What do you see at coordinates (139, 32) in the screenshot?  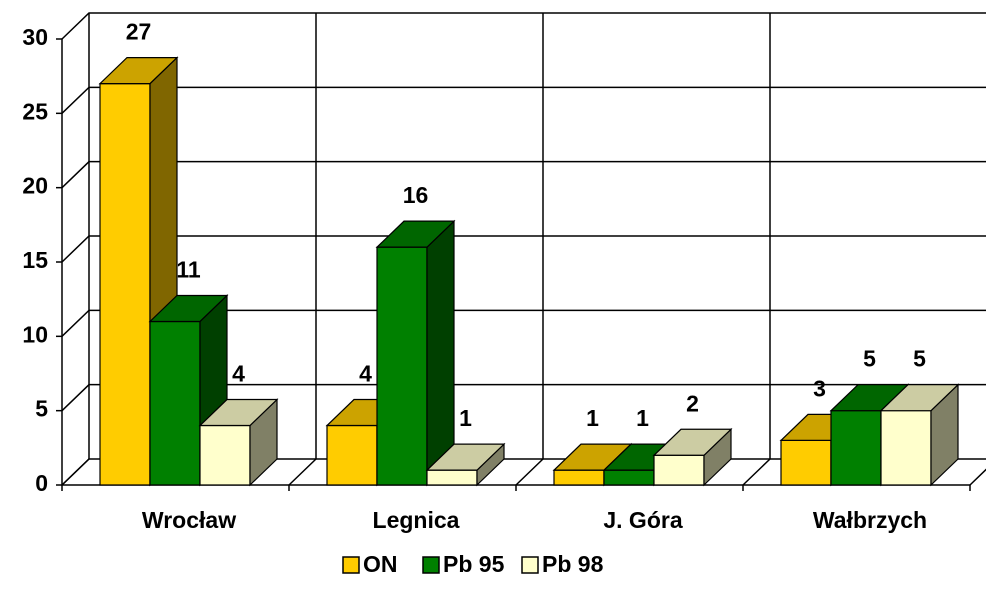 I see `data-label: 27` at bounding box center [139, 32].